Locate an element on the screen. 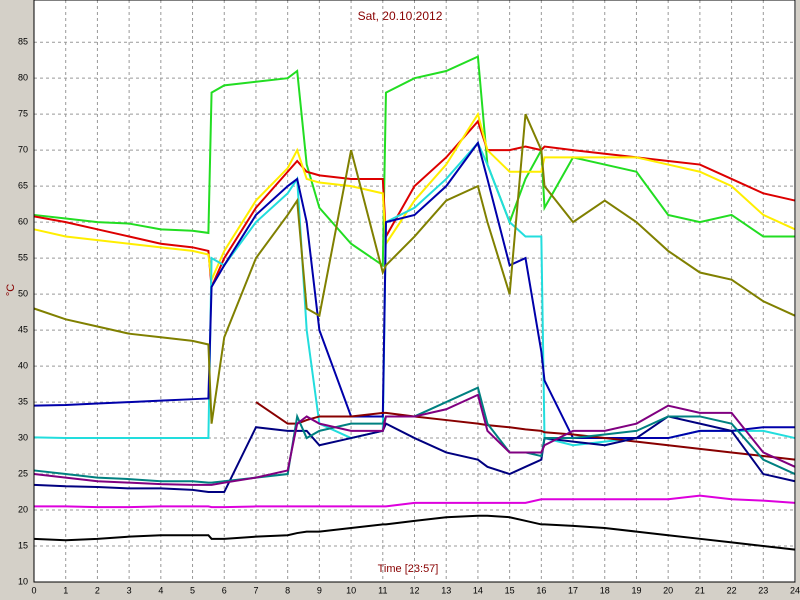  y-axis-label: °C is located at coordinates (11, 290).